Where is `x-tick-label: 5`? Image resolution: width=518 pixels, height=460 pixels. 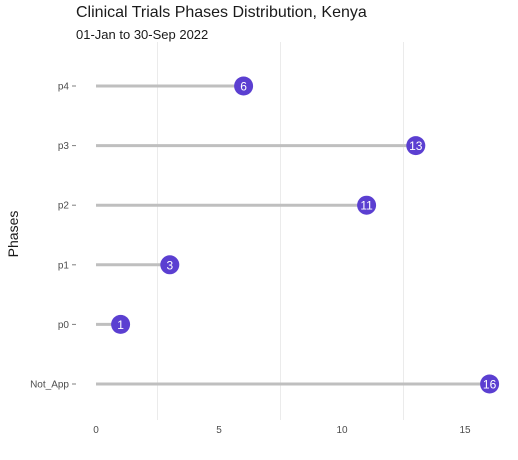 x-tick-label: 5 is located at coordinates (219, 430).